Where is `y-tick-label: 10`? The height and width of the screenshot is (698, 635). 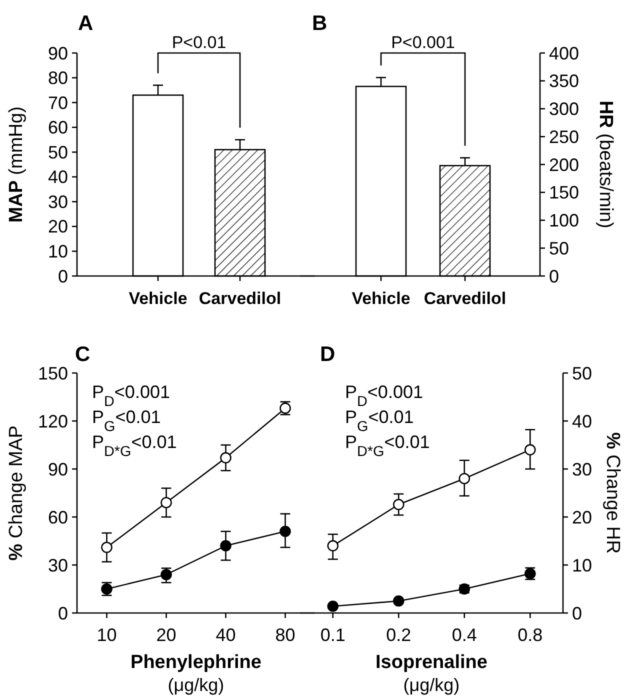 y-tick-label: 10 is located at coordinates (58, 252).